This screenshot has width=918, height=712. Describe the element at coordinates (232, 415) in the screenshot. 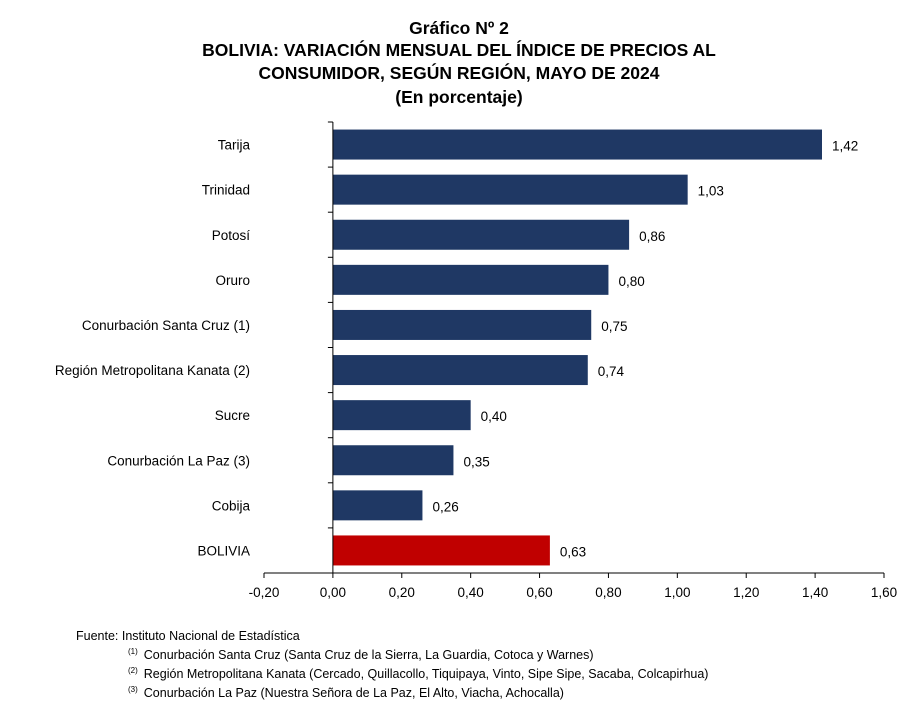

I see `category-label: Sucre` at that location.